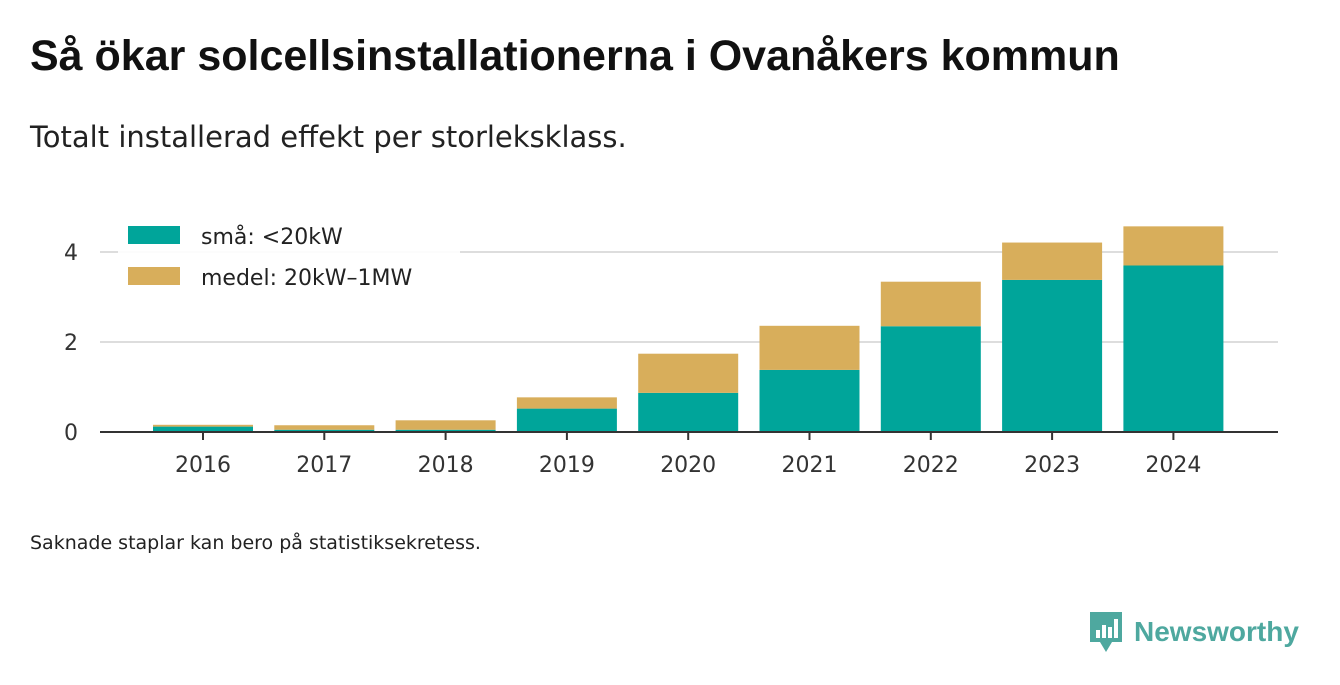 This screenshot has height=685, width=1340. What do you see at coordinates (1216, 631) in the screenshot?
I see `brand-name: Newsworthy` at bounding box center [1216, 631].